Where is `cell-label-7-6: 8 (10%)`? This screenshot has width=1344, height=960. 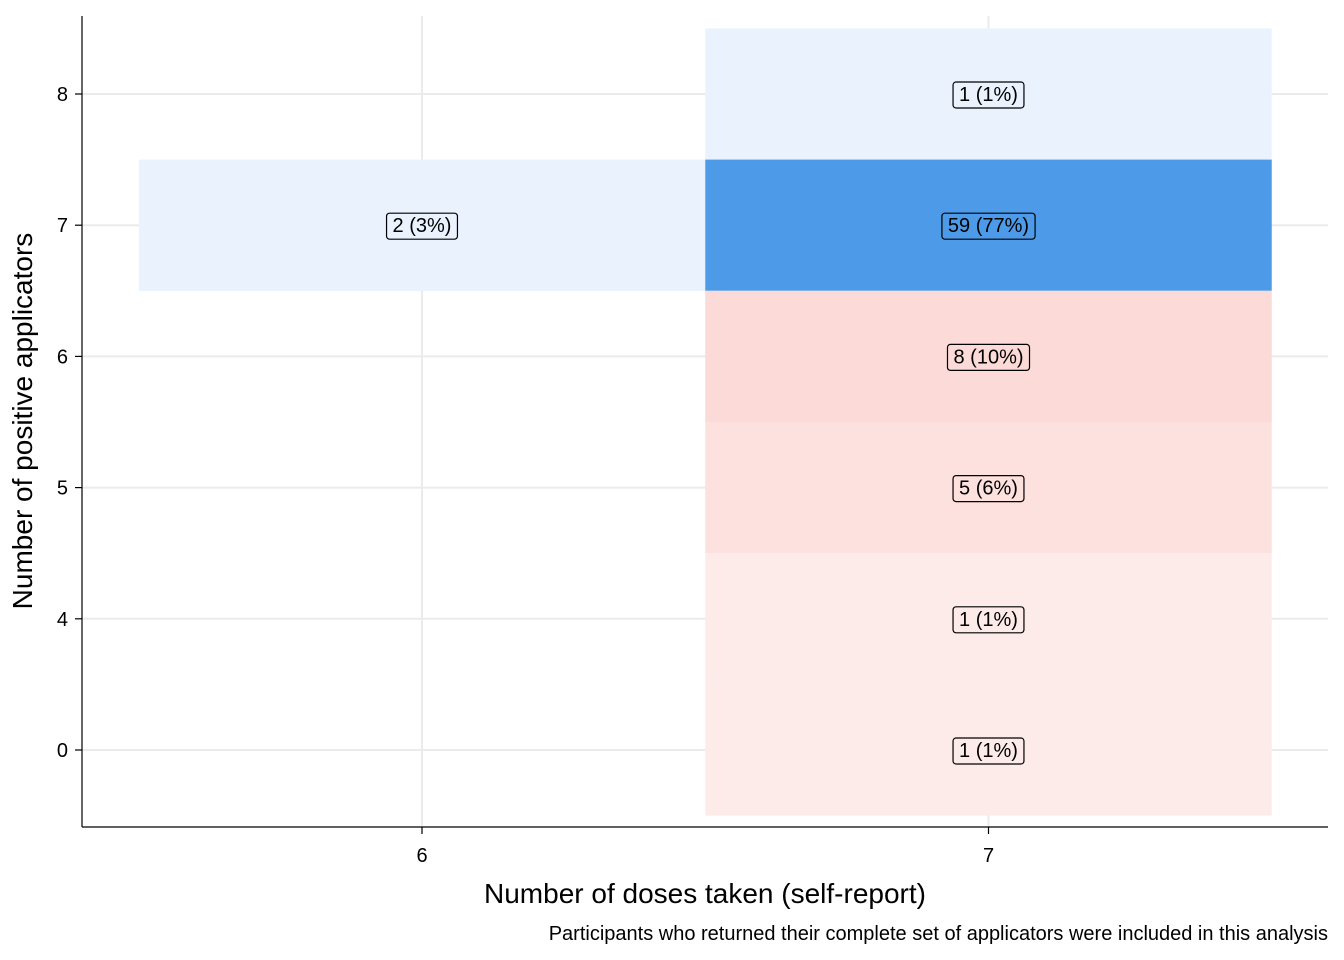
cell-label-7-6: 8 (10%) is located at coordinates (988, 357).